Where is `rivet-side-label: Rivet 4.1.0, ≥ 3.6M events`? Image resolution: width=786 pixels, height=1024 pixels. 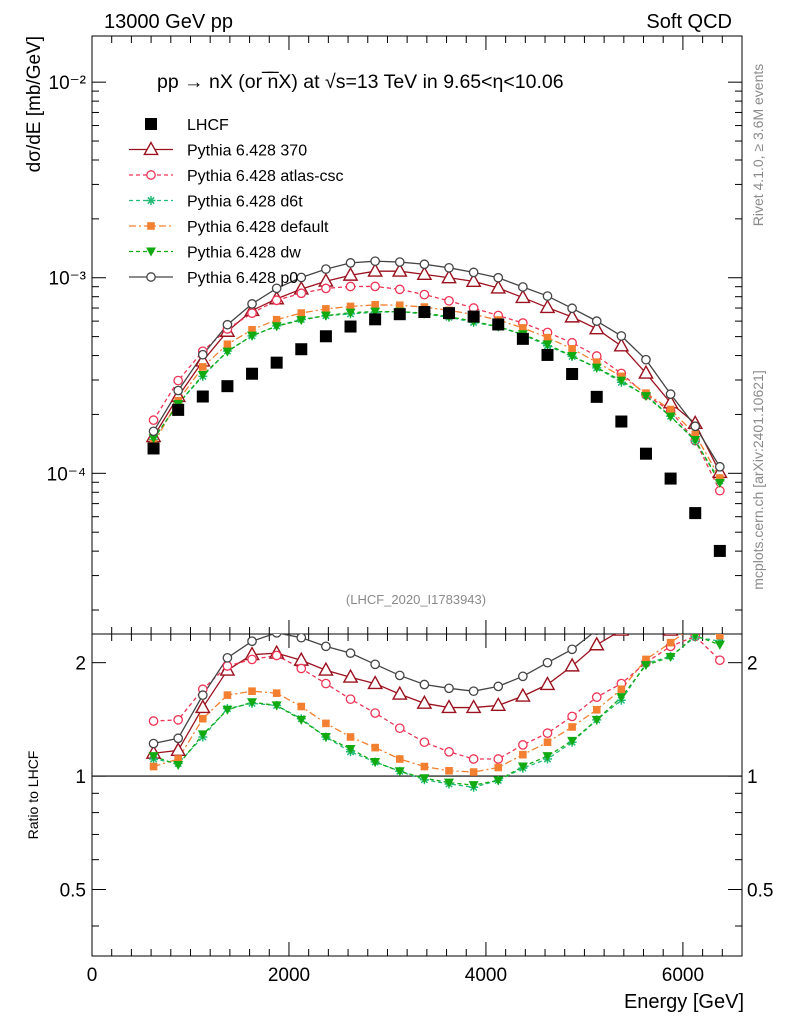
rivet-side-label: Rivet 4.1.0, ≥ 3.6M events is located at coordinates (758, 145).